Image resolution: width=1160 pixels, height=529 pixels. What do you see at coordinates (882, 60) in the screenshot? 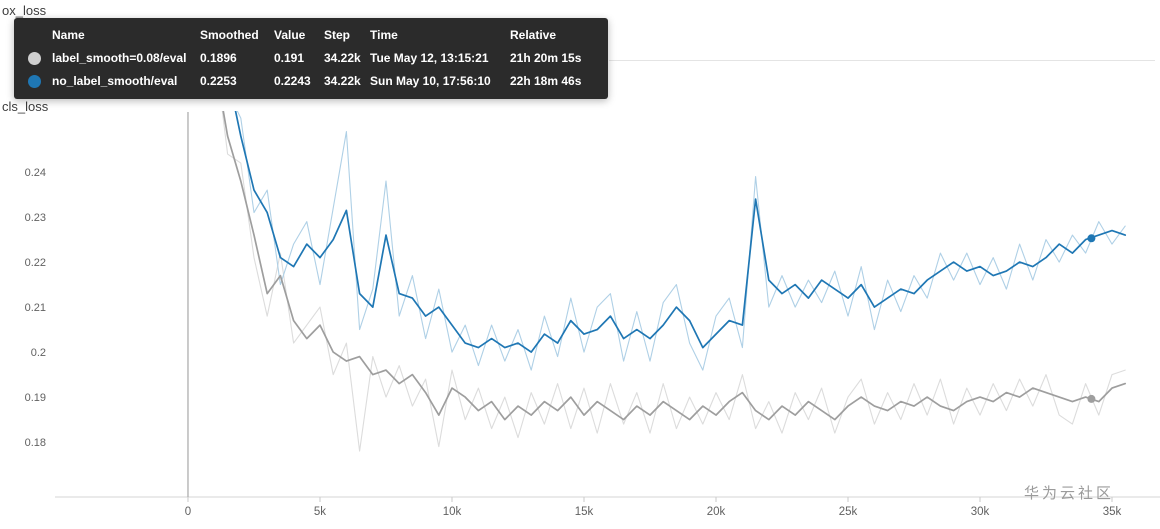
I see `card-divider` at bounding box center [882, 60].